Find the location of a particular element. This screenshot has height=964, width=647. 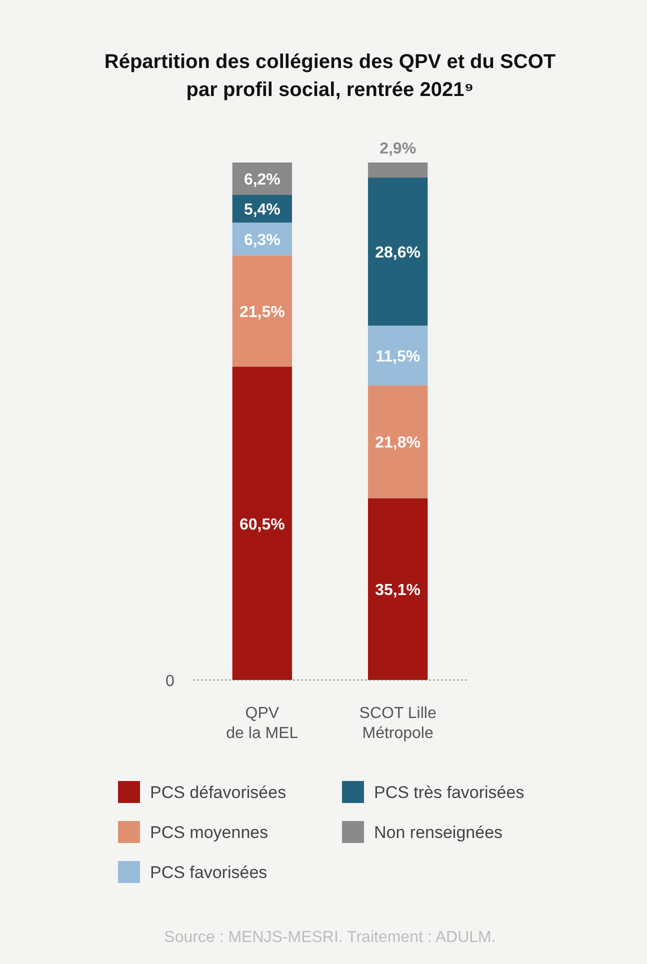

data-label: 60,5% is located at coordinates (262, 525).